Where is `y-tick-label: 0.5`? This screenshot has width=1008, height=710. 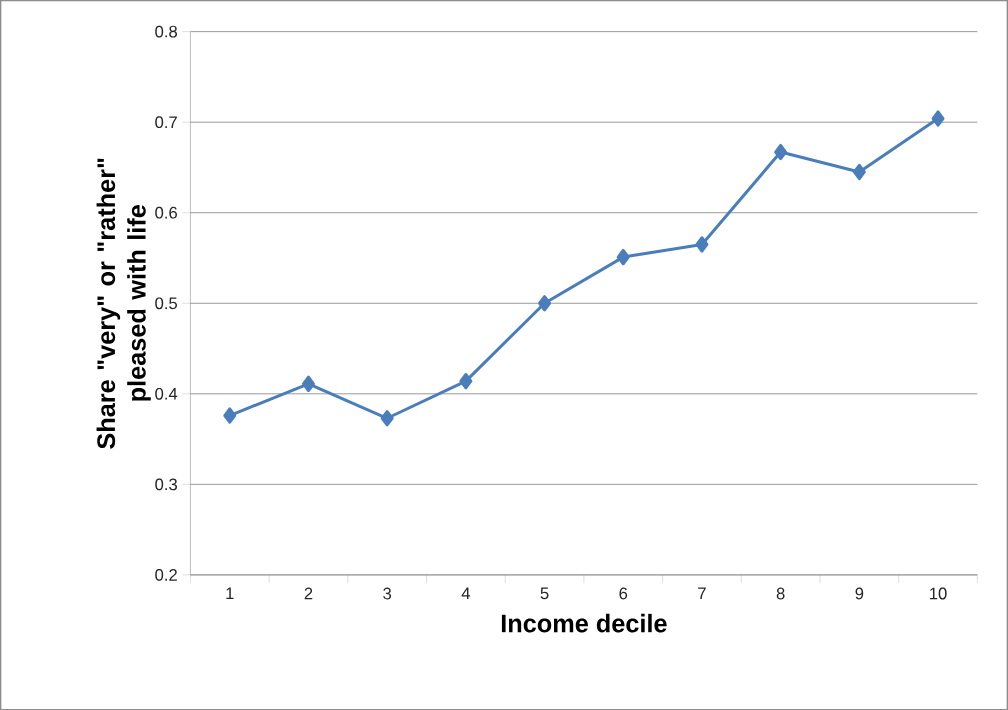
y-tick-label: 0.5 is located at coordinates (166, 303).